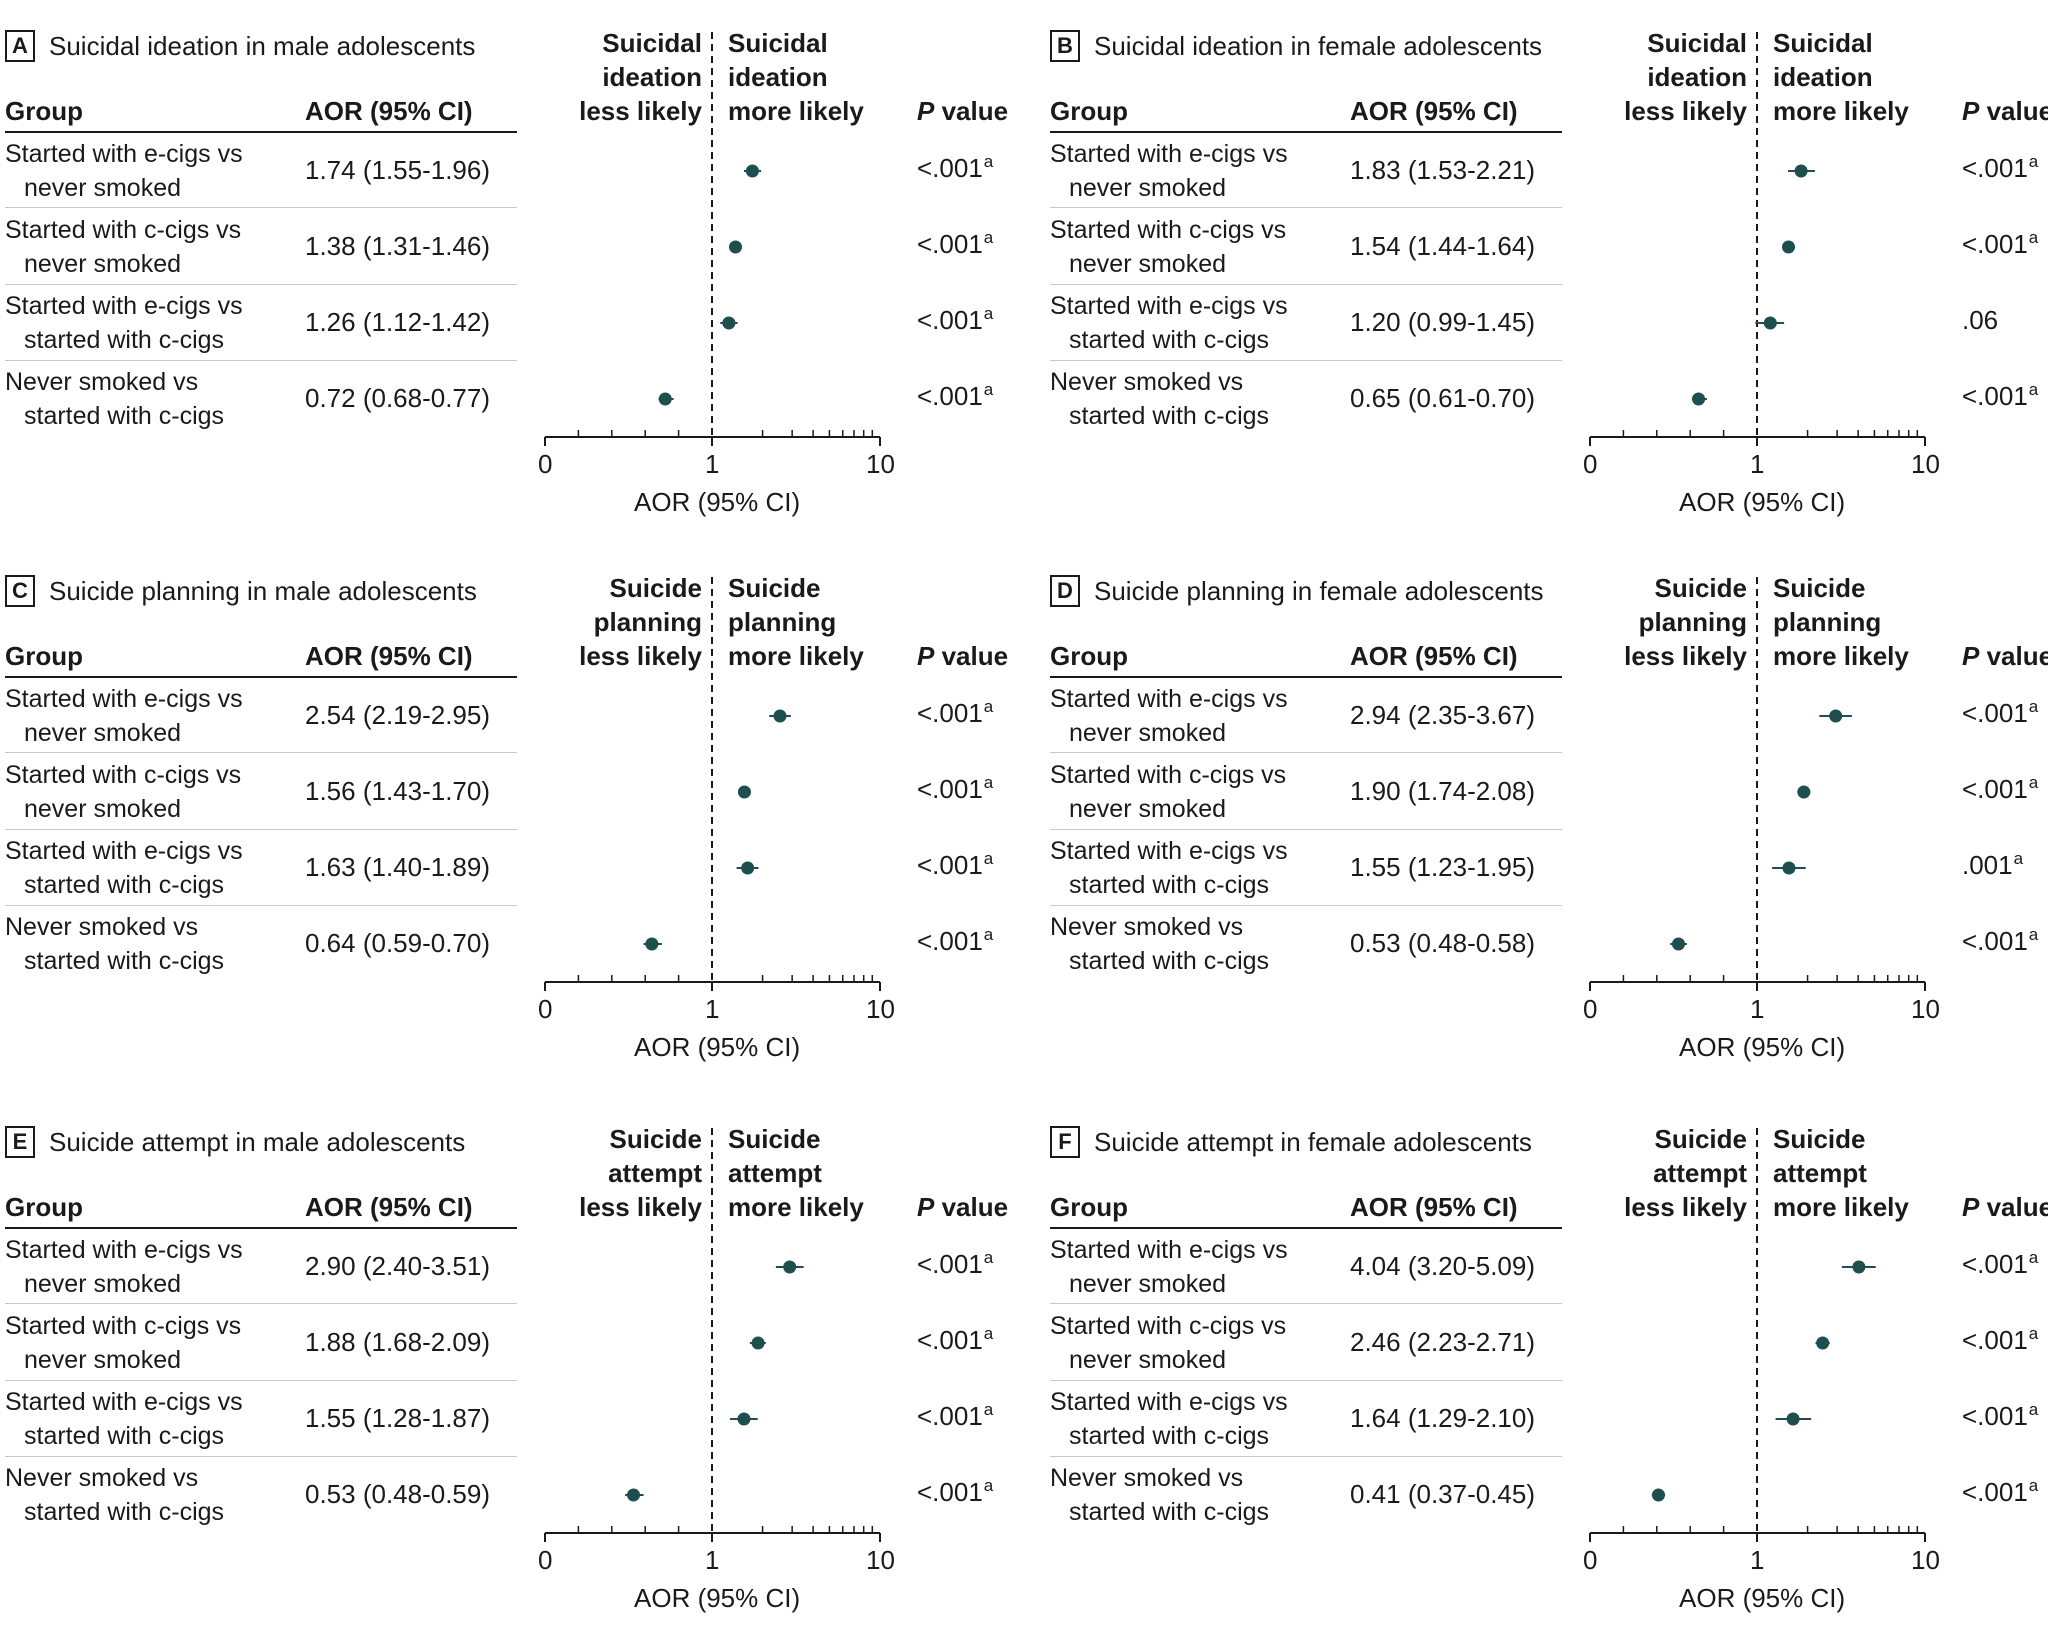  What do you see at coordinates (1841, 622) in the screenshot?
I see `direction-label-more-likely: Suicide planning more likely` at bounding box center [1841, 622].